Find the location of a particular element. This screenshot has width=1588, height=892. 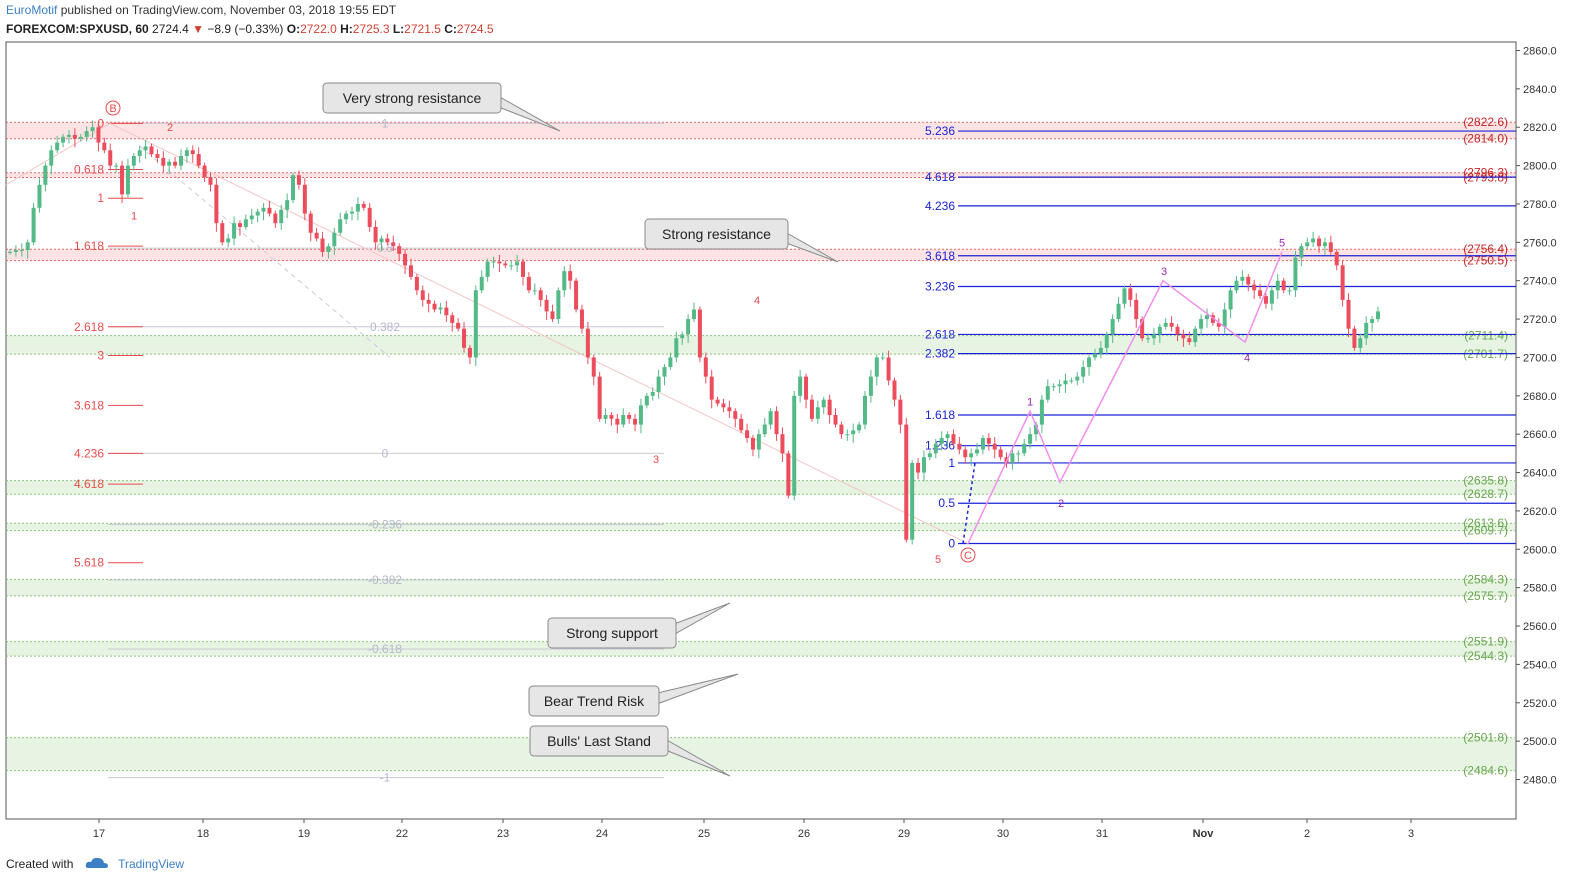

y-tick-label: 2780.0 is located at coordinates (1540, 205).